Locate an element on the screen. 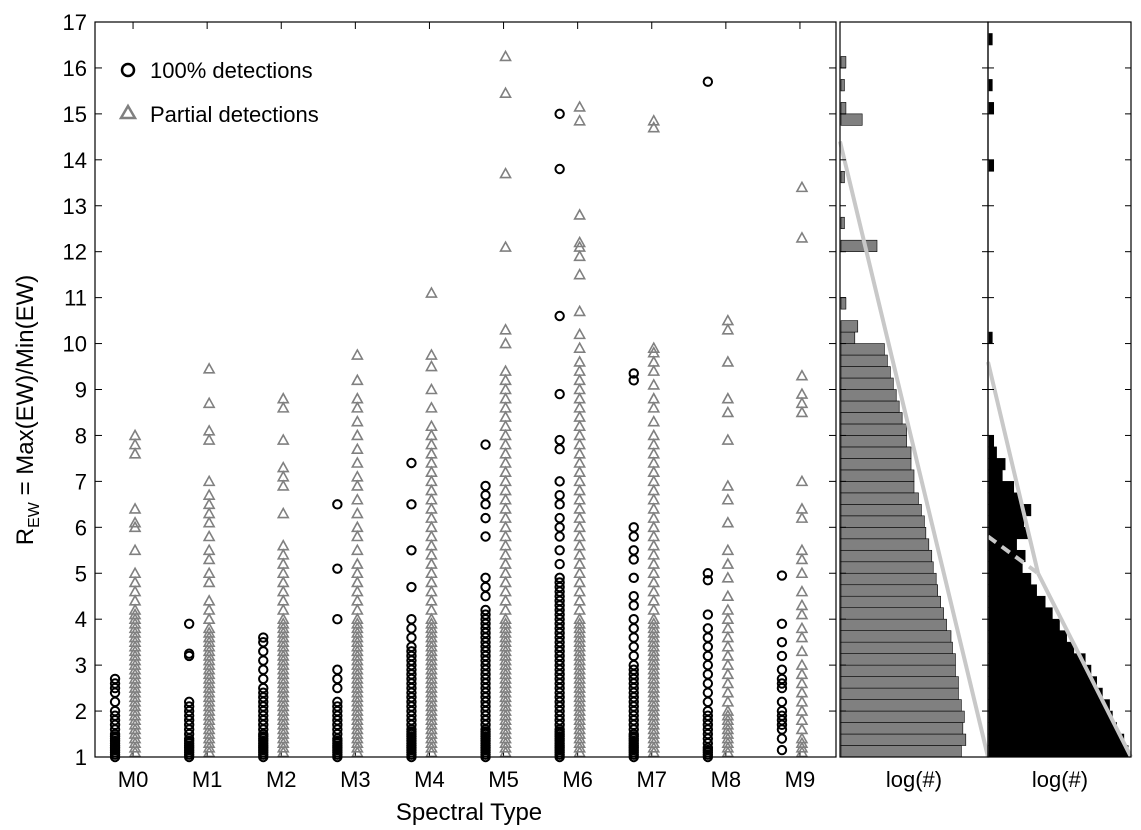  y-tick-label: 8 is located at coordinates (81, 435).